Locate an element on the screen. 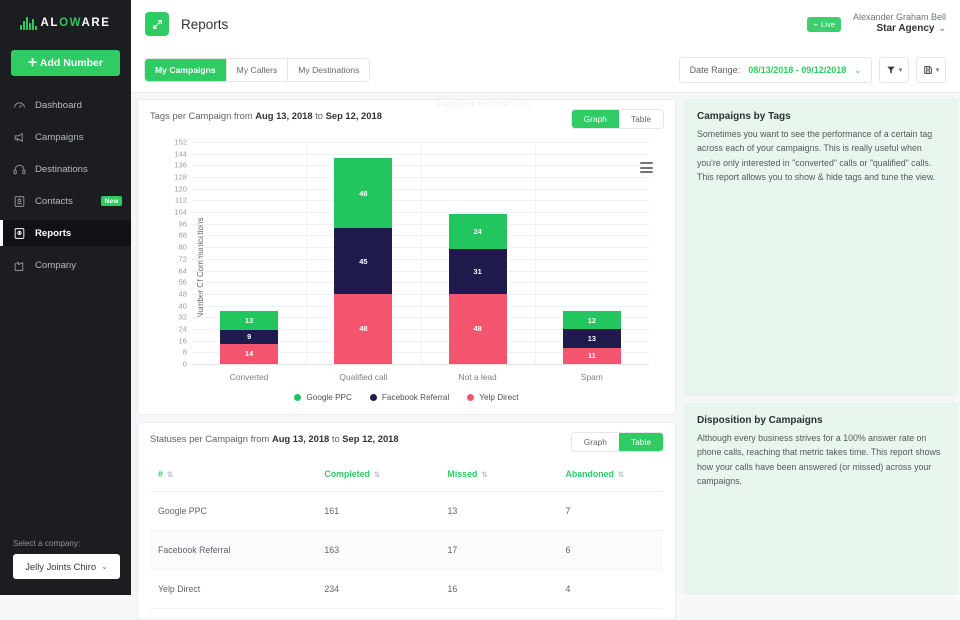 Image resolution: width=960 pixels, height=620 pixels. hamburger-menu-icon is located at coordinates (646, 167).